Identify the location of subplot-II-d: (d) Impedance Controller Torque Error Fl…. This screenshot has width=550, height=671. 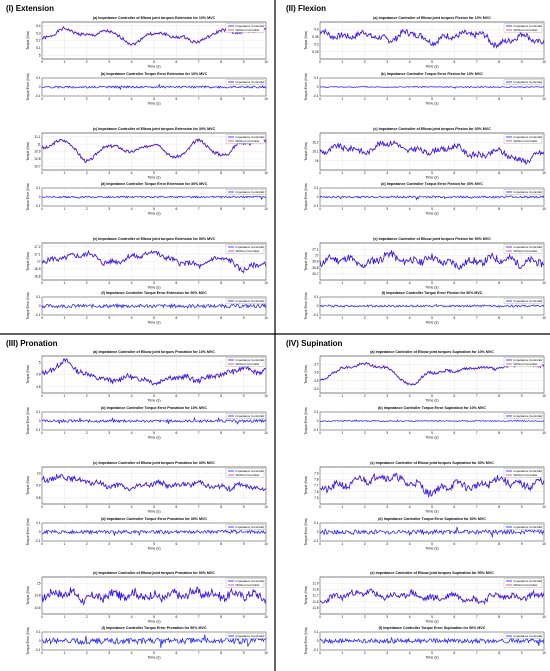
(425, 199).